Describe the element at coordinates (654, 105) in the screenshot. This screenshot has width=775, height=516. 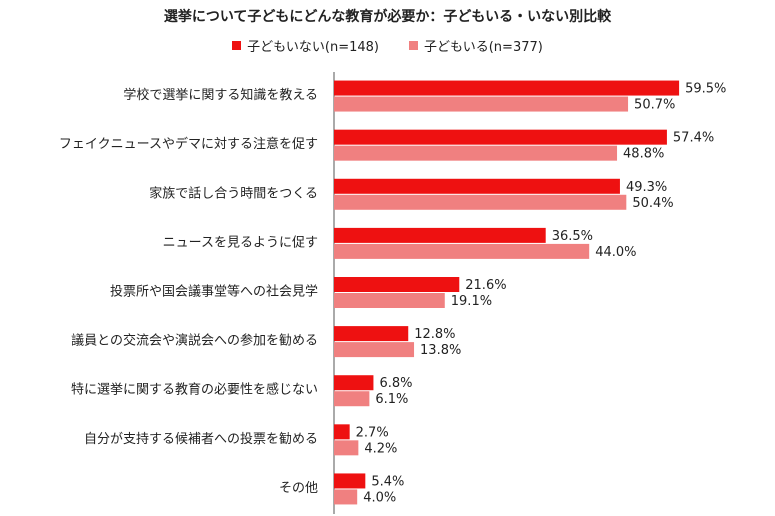
I see `data-label-series2: 50.7%` at that location.